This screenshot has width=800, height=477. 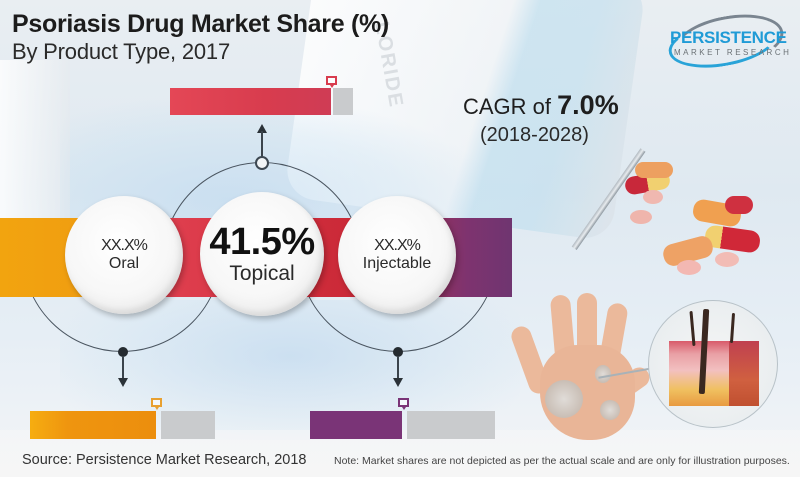 What do you see at coordinates (124, 245) in the screenshot?
I see `oral-value: XX.X%` at bounding box center [124, 245].